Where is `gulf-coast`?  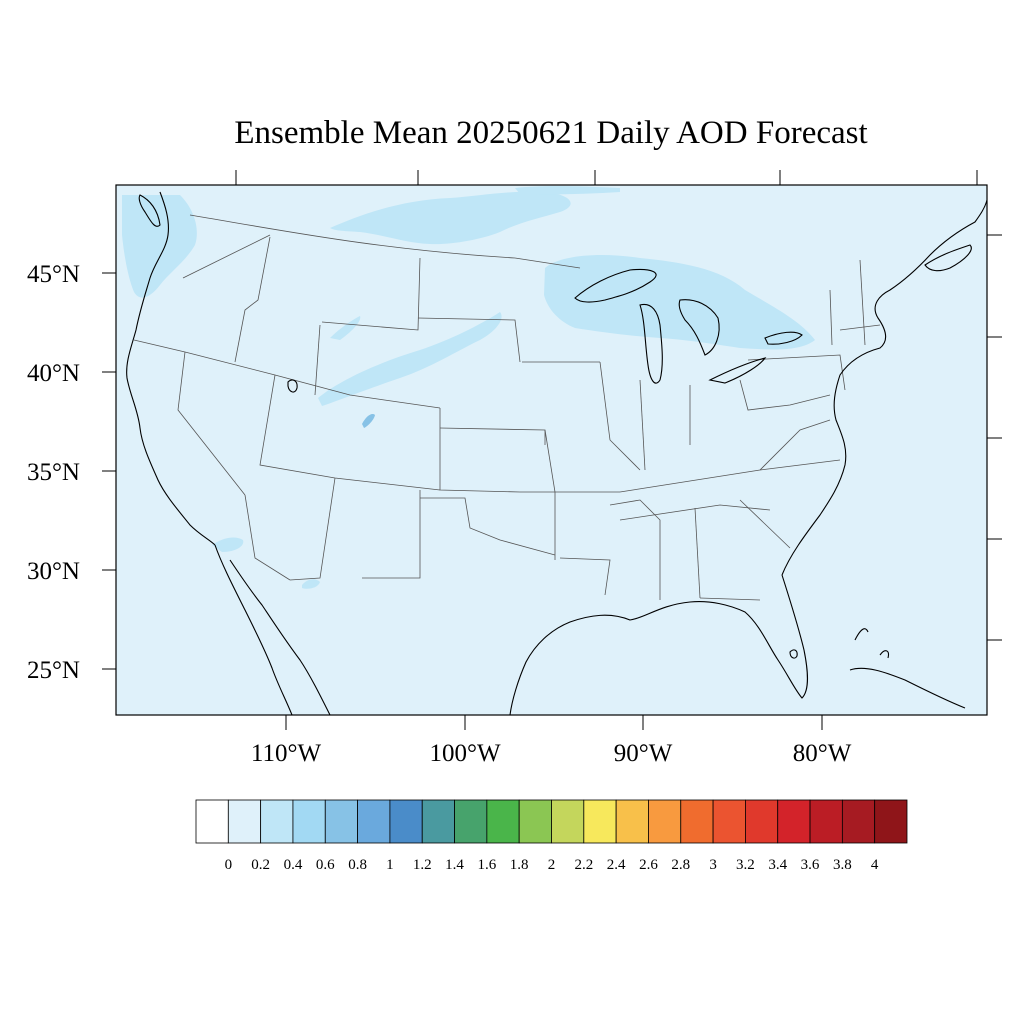
gulf-coast is located at coordinates (659, 644).